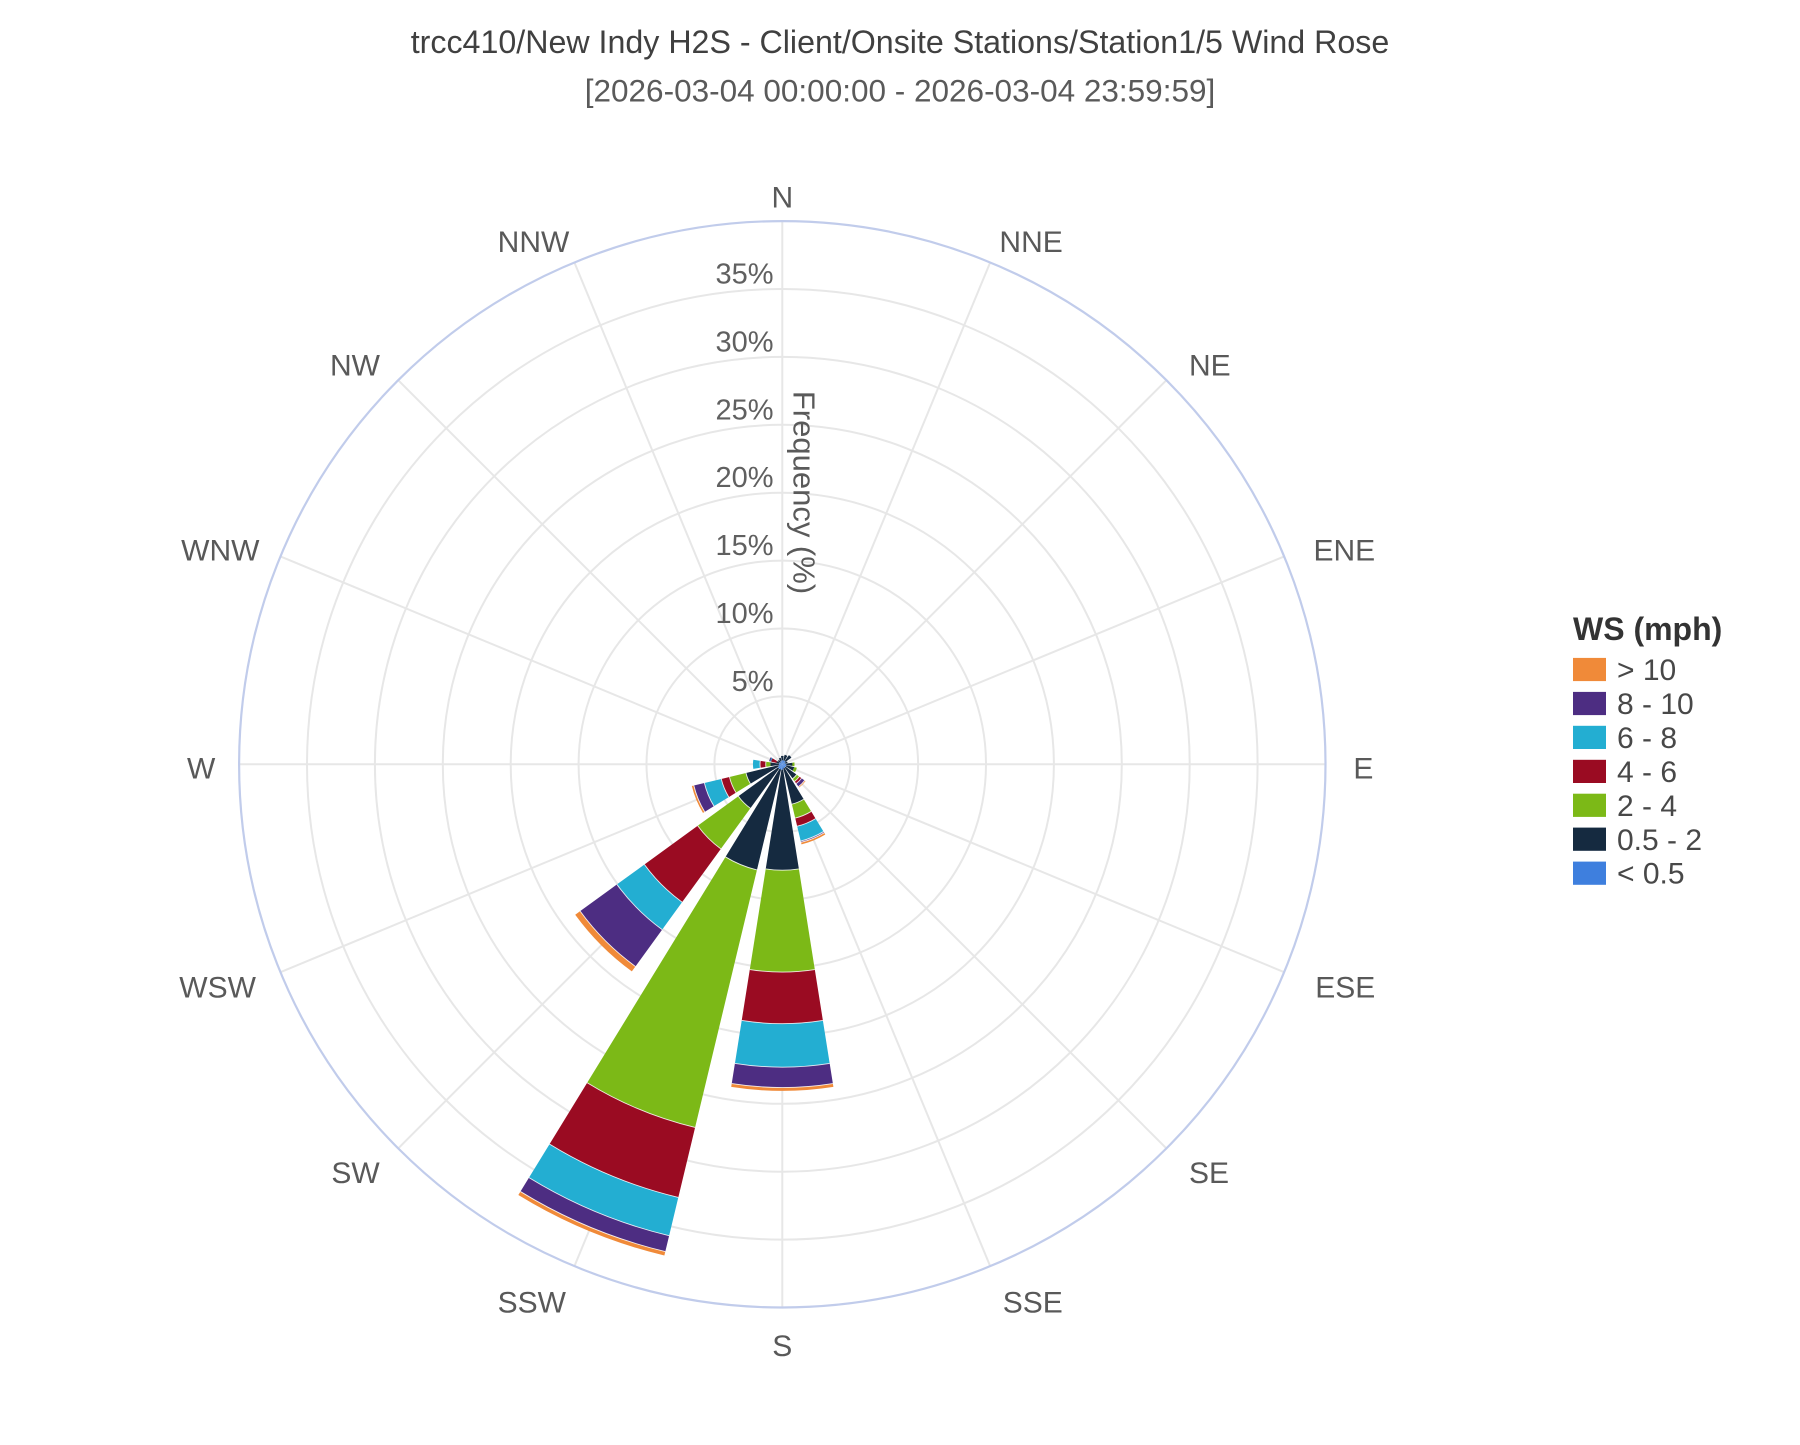 The image size is (1800, 1445). What do you see at coordinates (1647, 738) in the screenshot?
I see `svg-text: 6 - 8` at bounding box center [1647, 738].